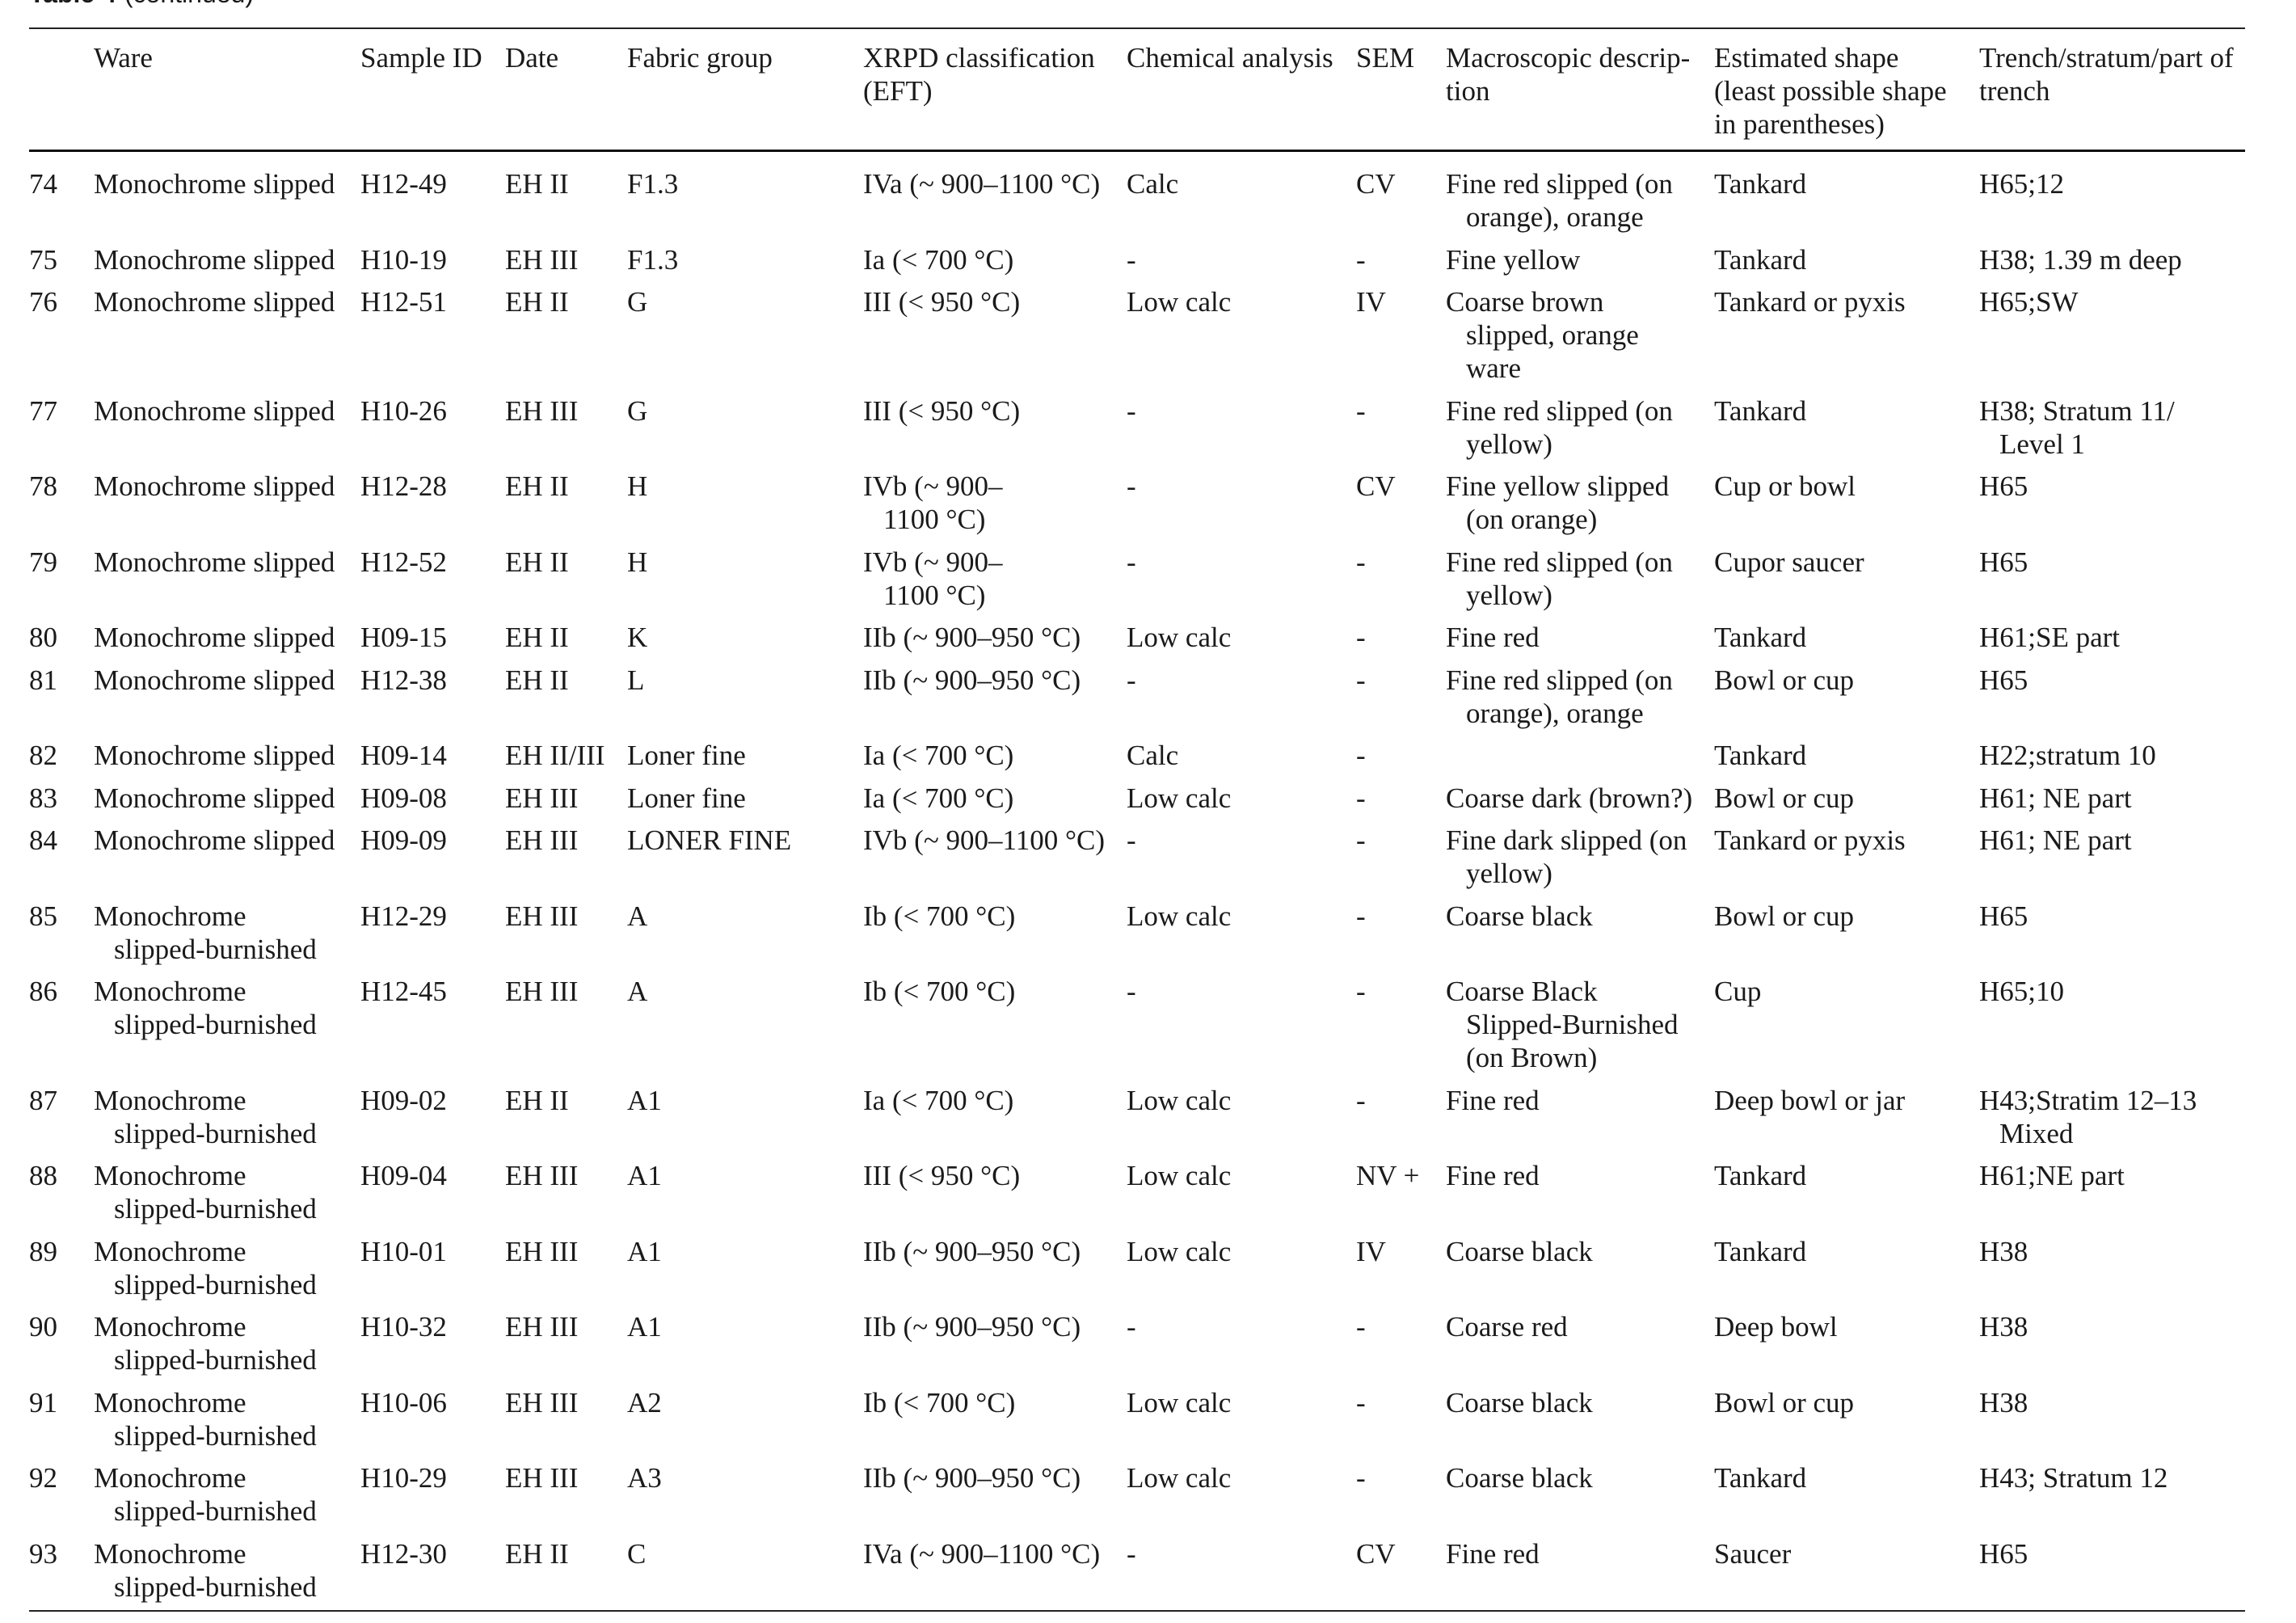 Image resolution: width=2296 pixels, height=1623 pixels. What do you see at coordinates (2067, 755) in the screenshot?
I see `cell-line: H22;stratum 10` at bounding box center [2067, 755].